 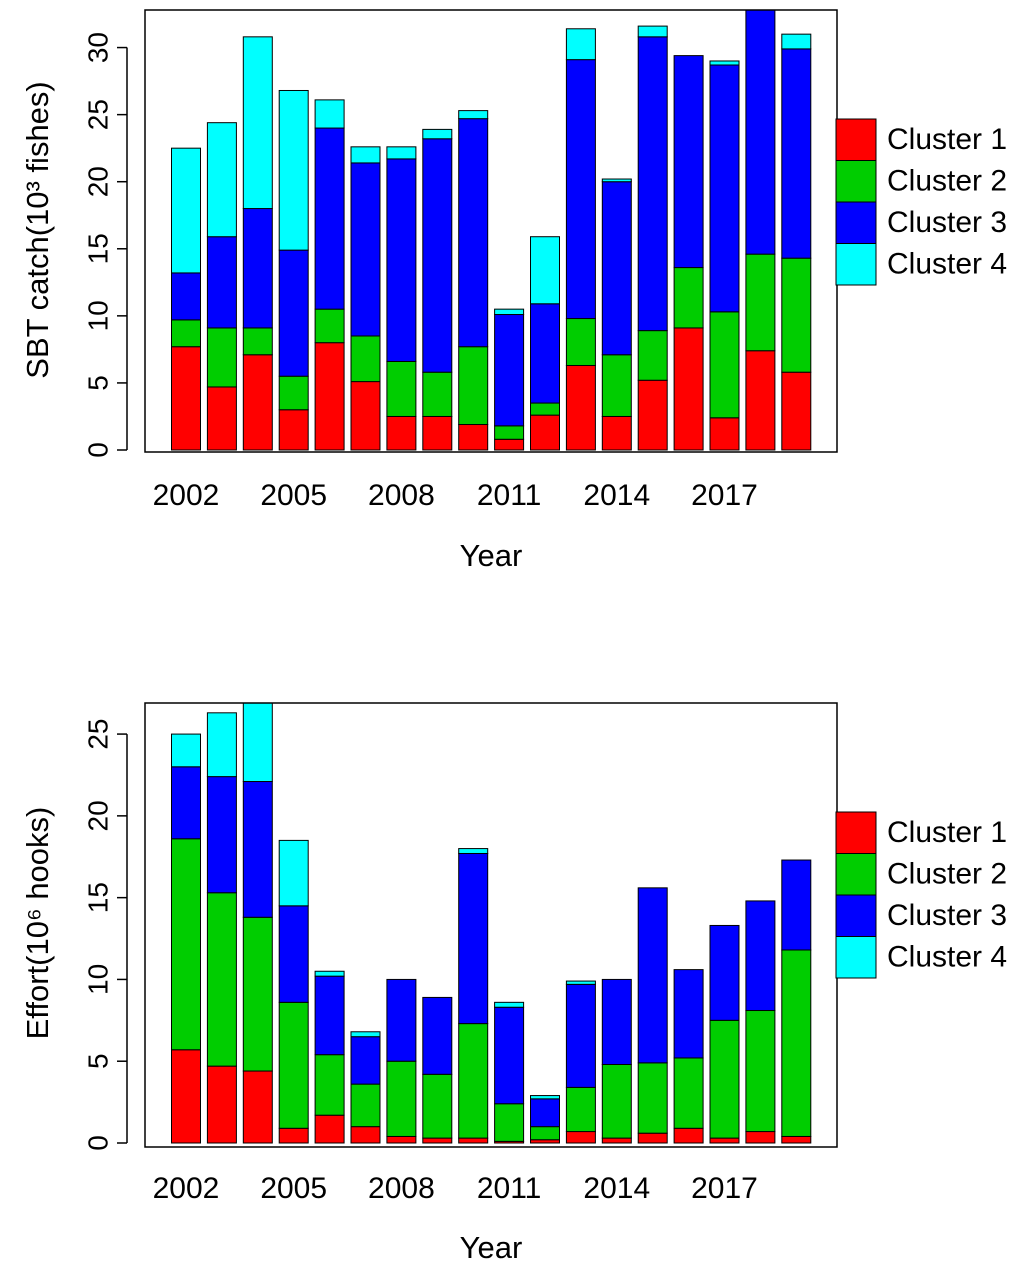 I want to click on y-axis-label: Effort(10⁶ hooks), so click(x=37, y=923).